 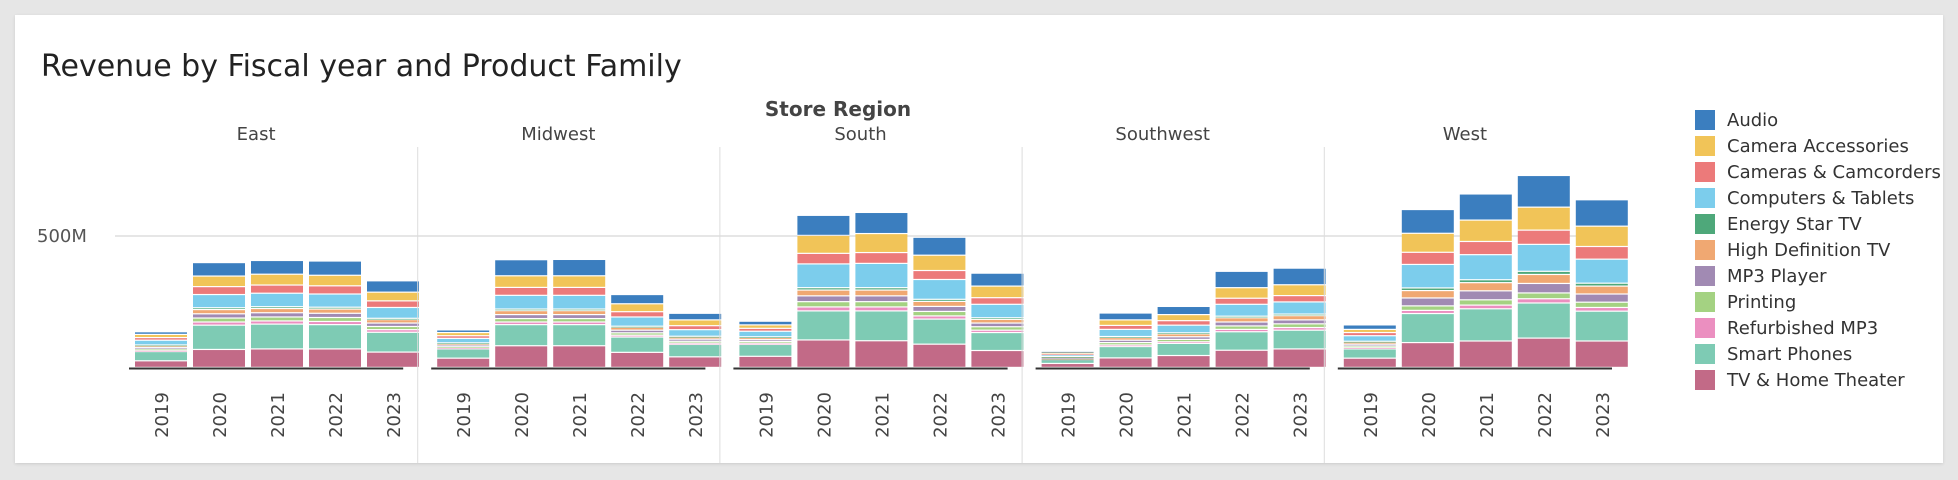 I want to click on legend-item: Cameras & Camcorders, so click(x=1818, y=172).